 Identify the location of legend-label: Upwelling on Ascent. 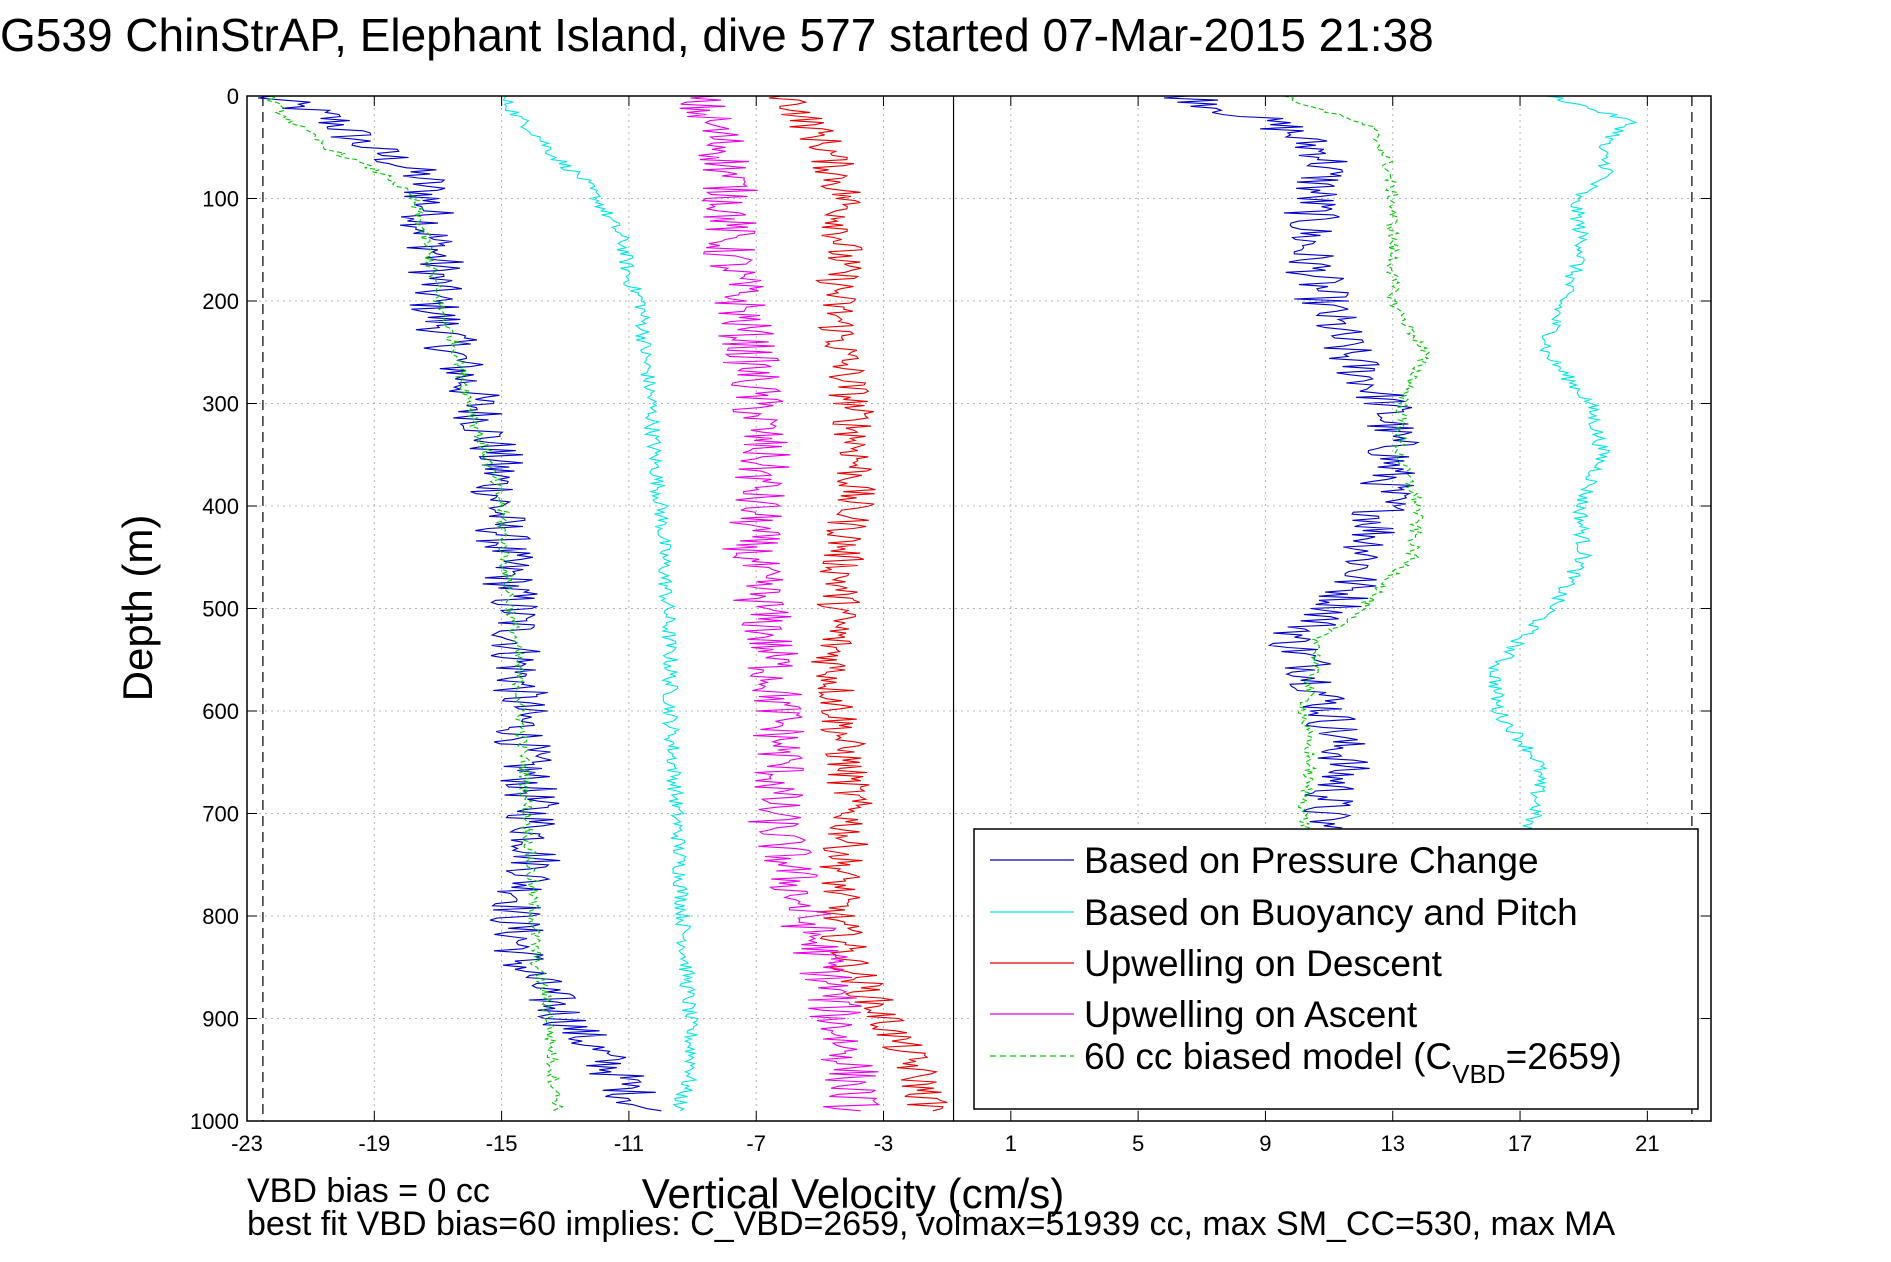
(1251, 1014).